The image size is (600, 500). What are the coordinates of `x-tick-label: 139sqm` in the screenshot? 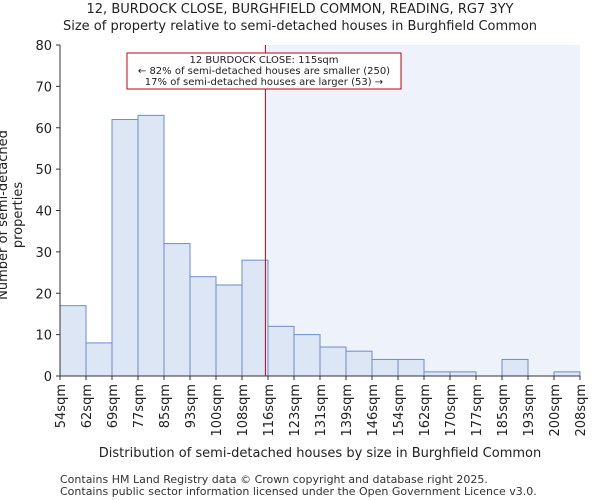 It's located at (347, 410).